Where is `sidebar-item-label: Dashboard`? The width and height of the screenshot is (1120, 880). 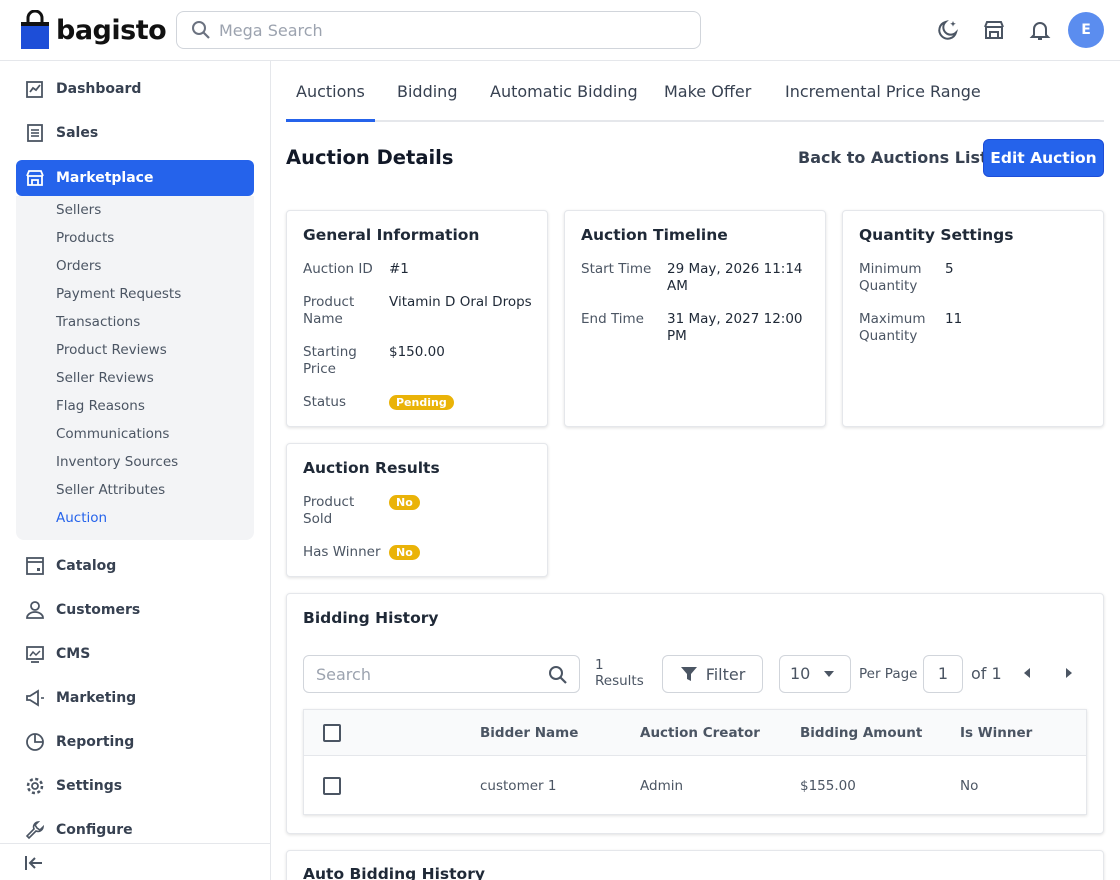
sidebar-item-label: Dashboard is located at coordinates (99, 89).